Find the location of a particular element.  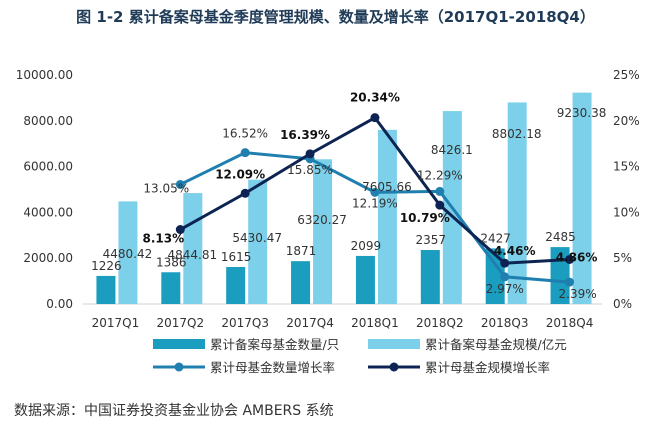

right-axis-tick-label: 20% is located at coordinates (626, 121).